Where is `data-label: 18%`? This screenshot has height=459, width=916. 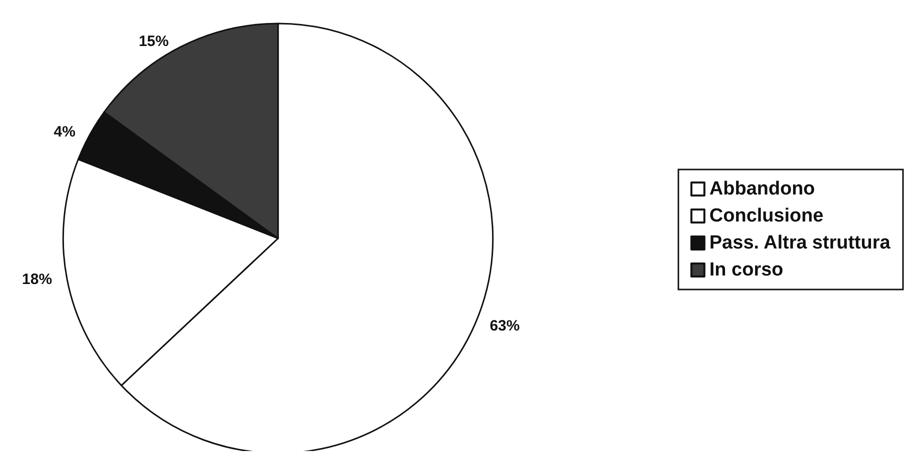 data-label: 18% is located at coordinates (37, 279).